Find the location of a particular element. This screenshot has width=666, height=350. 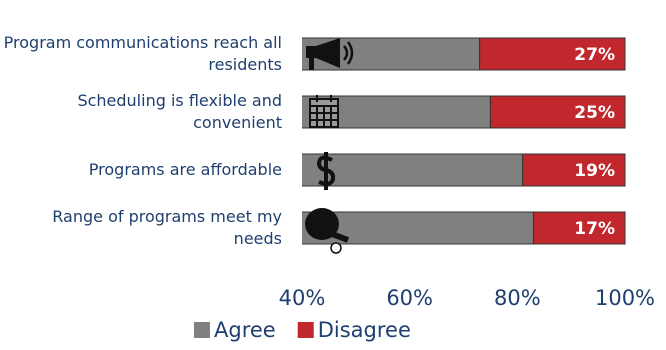

x-tick-label: 100% is located at coordinates (625, 298).